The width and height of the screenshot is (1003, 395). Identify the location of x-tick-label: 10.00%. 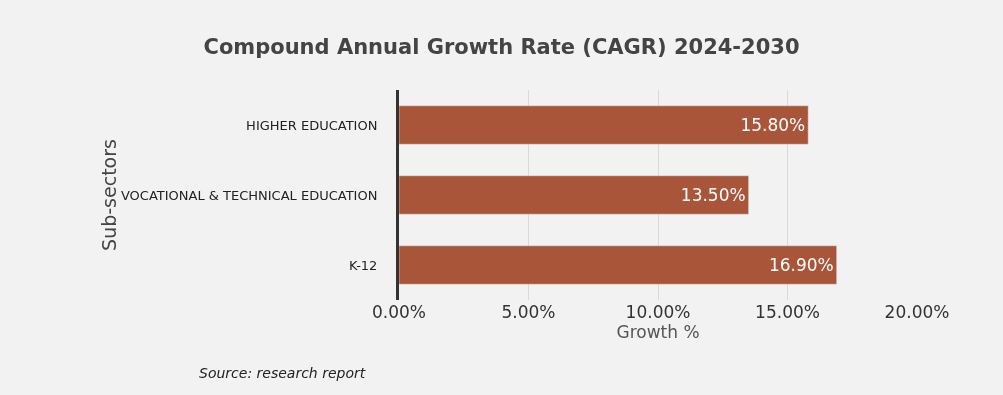
(658, 312).